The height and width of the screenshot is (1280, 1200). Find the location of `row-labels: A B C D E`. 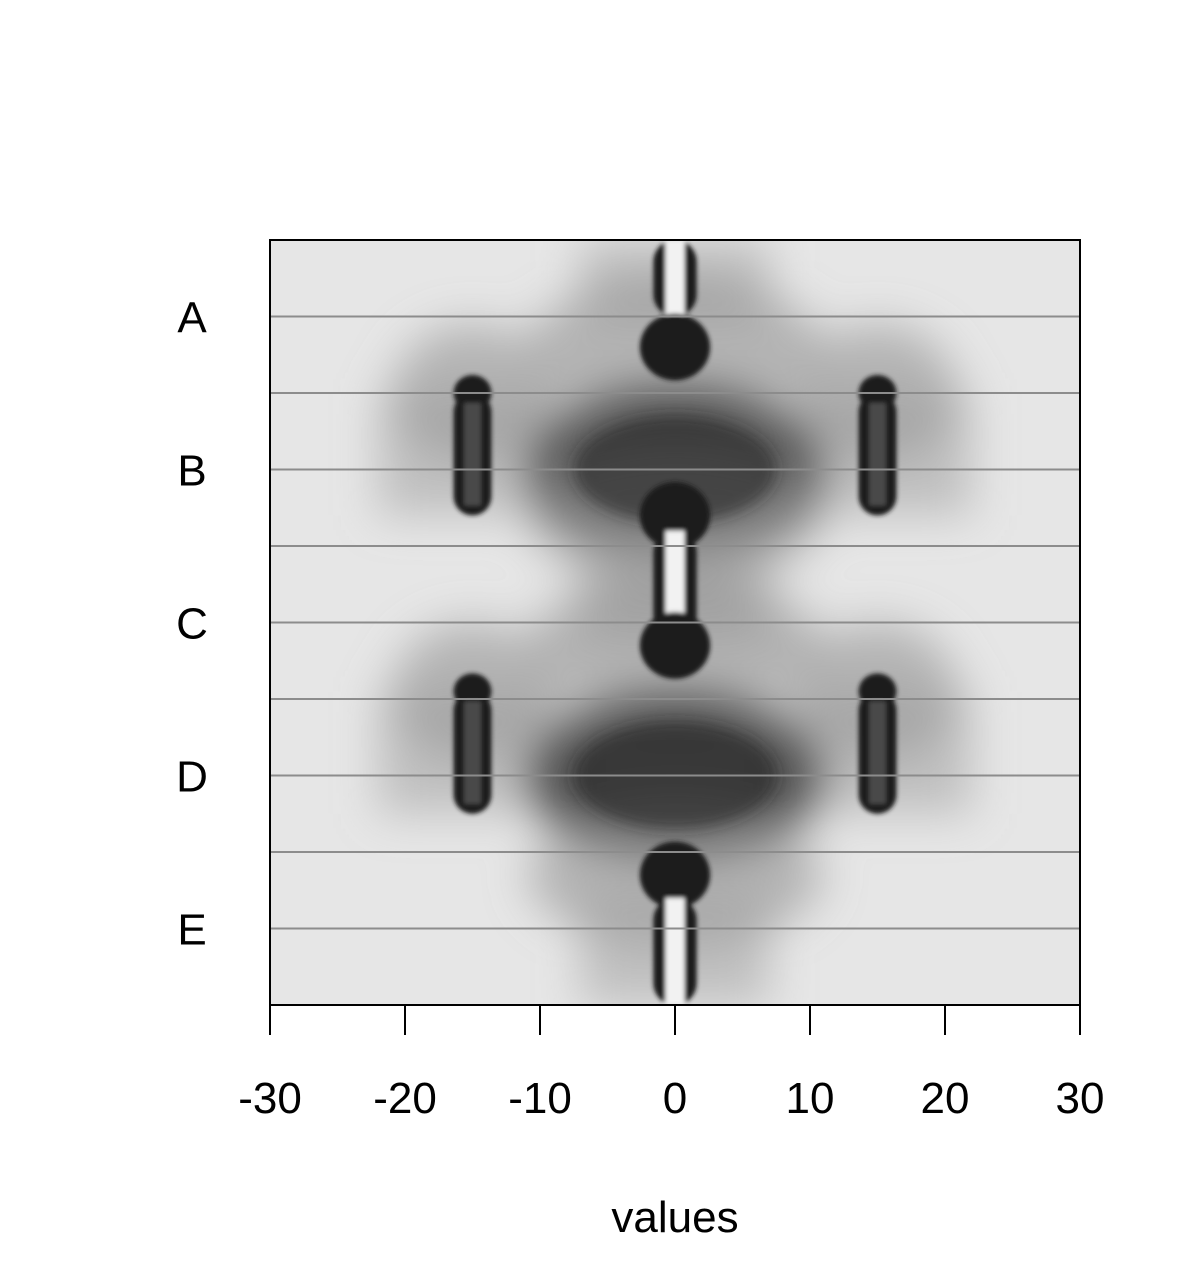

row-labels: A B C D E is located at coordinates (192, 624).